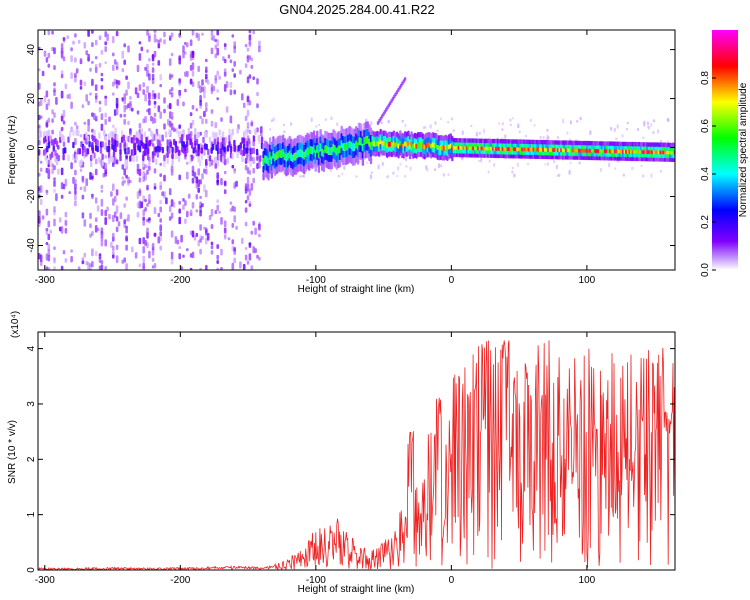 The height and width of the screenshot is (600, 750). I want to click on y-tick-label: 40, so click(31, 50).